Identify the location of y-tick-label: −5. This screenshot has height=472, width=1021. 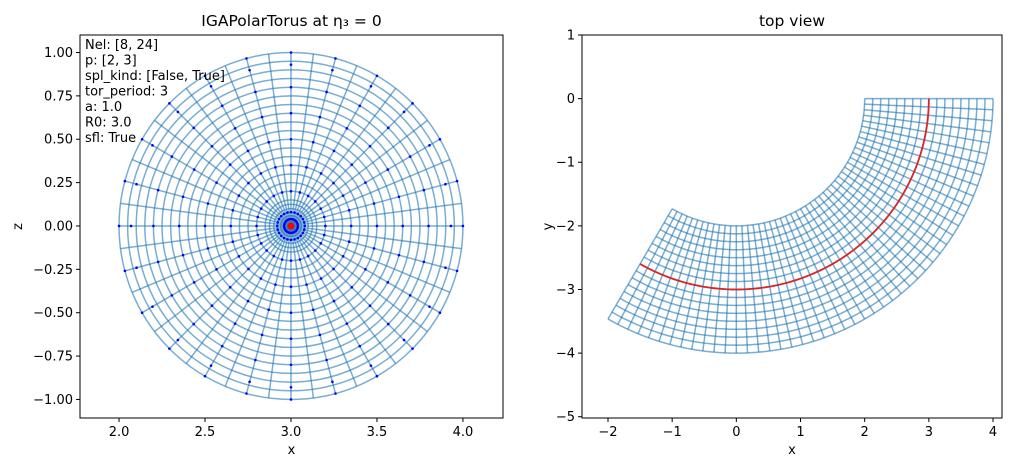
(565, 417).